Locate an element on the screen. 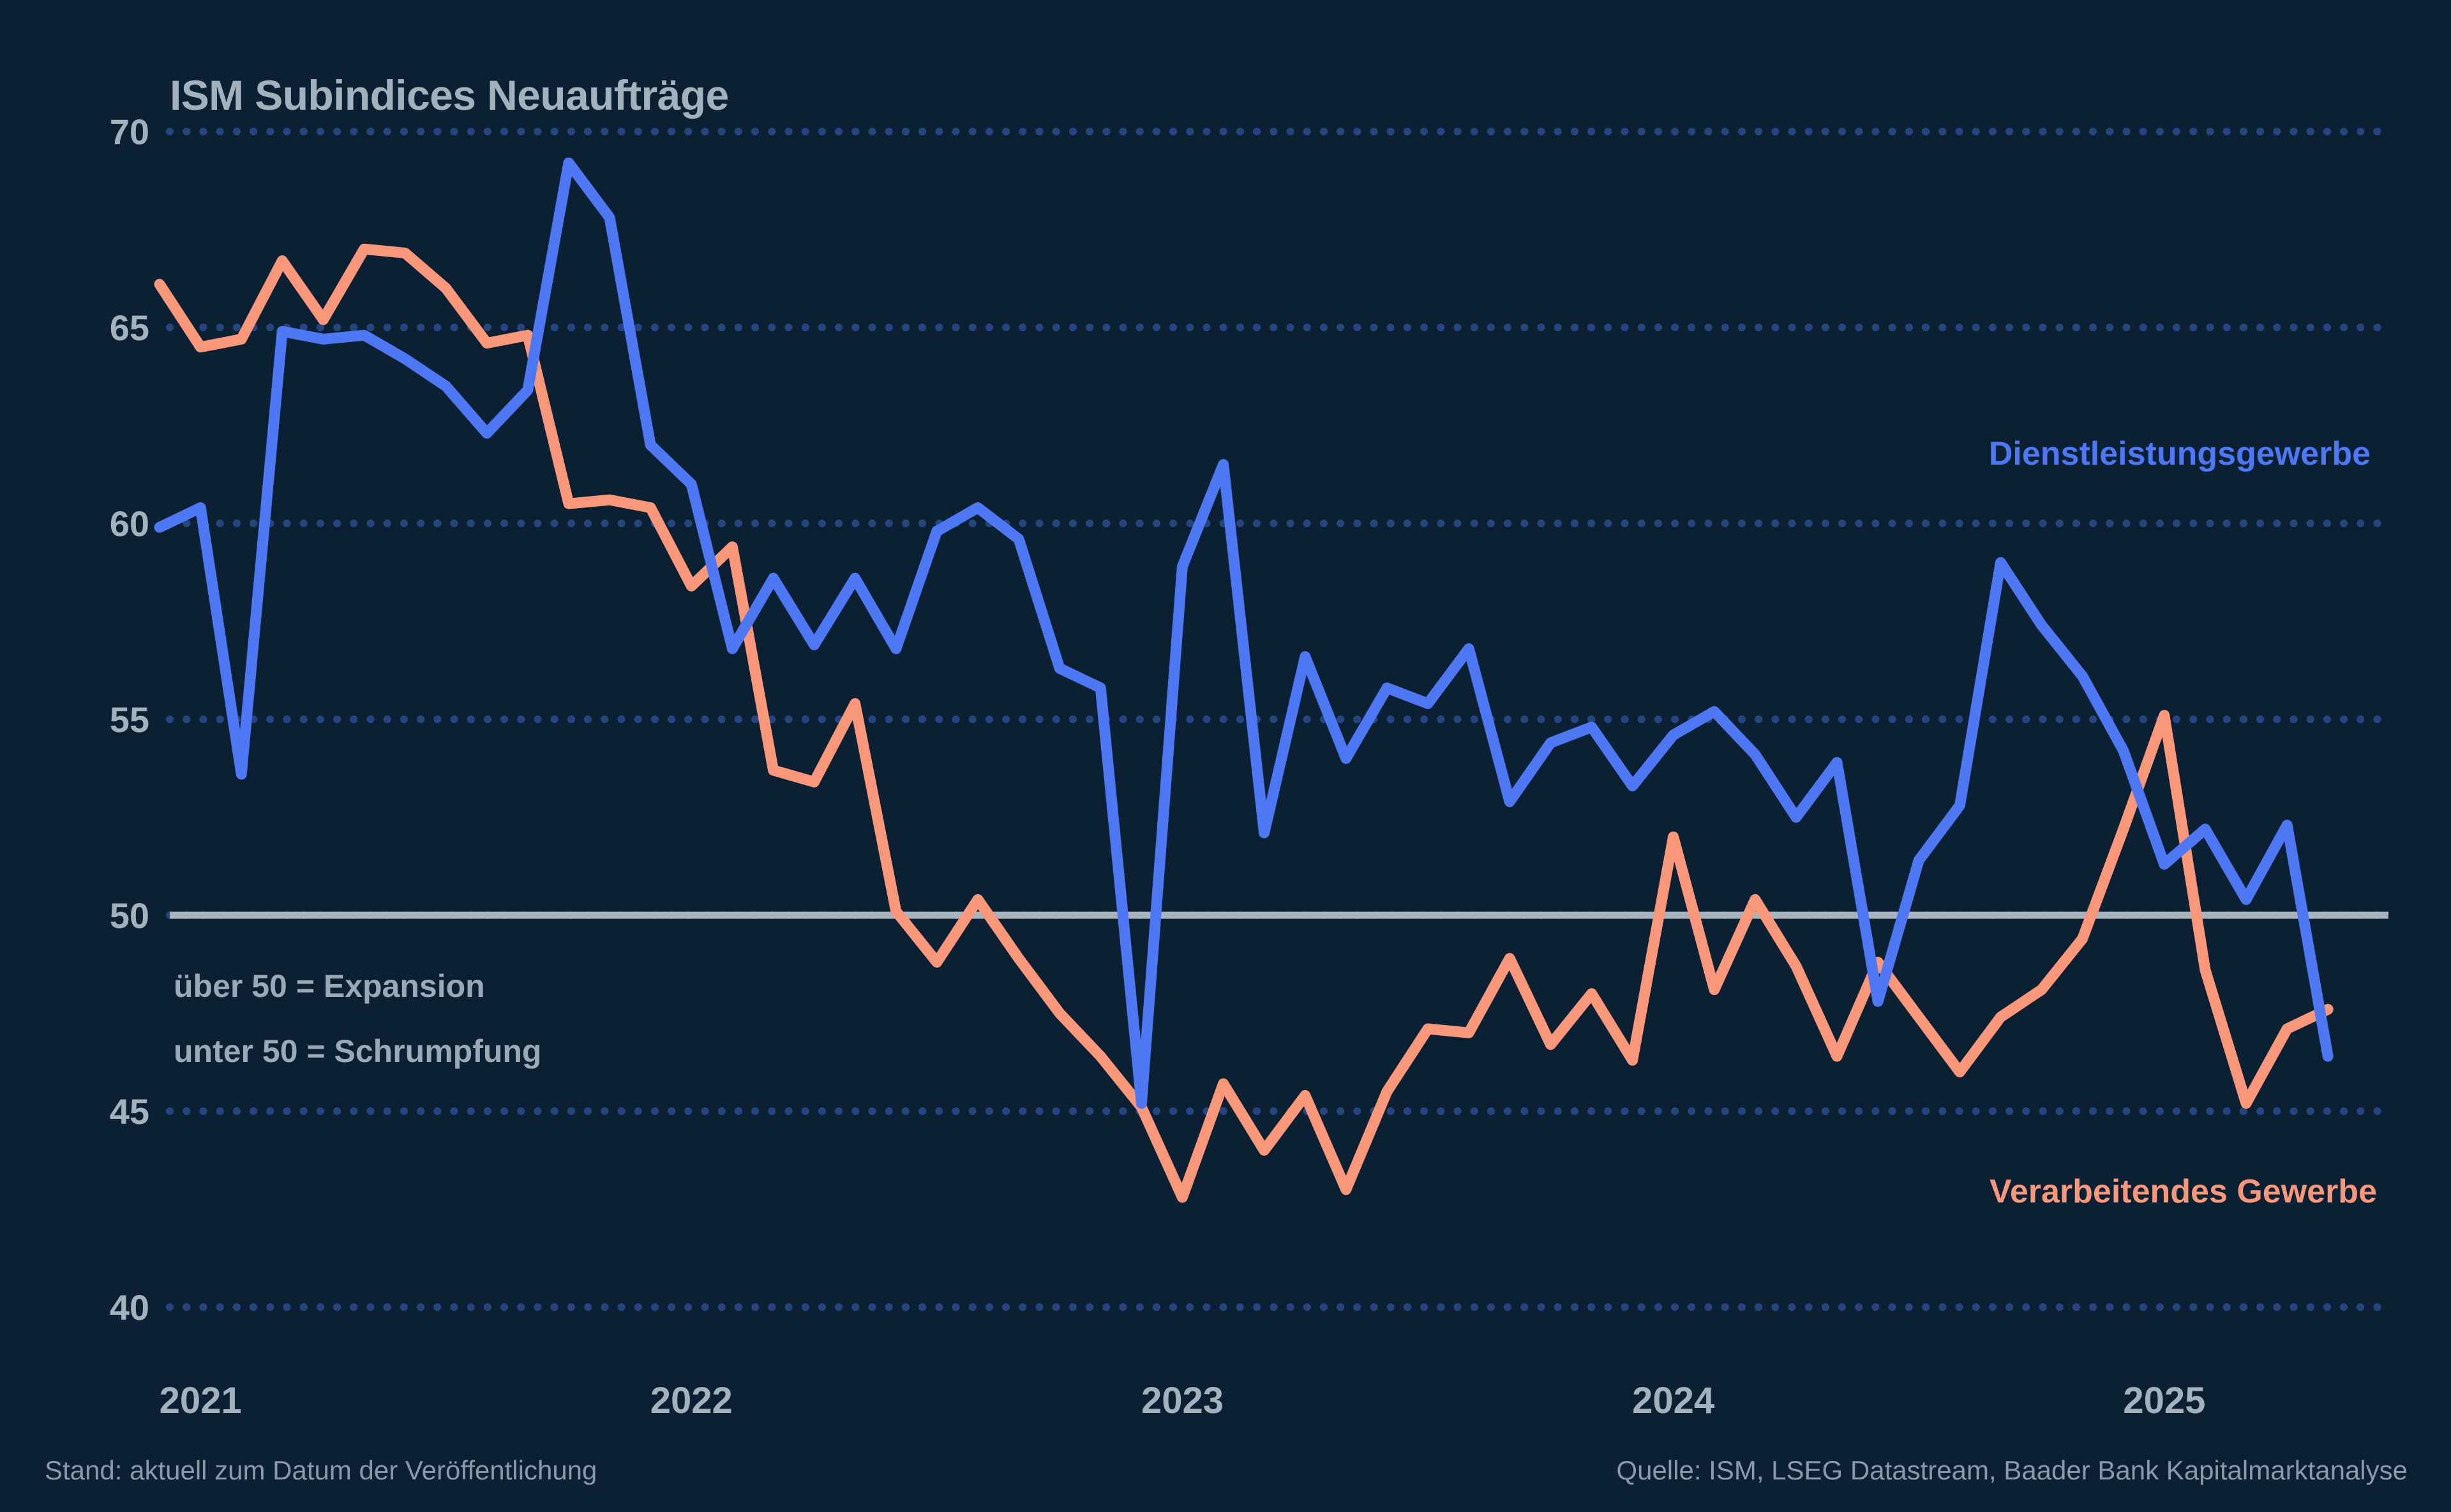 This screenshot has height=1512, width=2451. legend-label-manufacturing: Verarbeitendes Gewerbe is located at coordinates (2183, 1191).